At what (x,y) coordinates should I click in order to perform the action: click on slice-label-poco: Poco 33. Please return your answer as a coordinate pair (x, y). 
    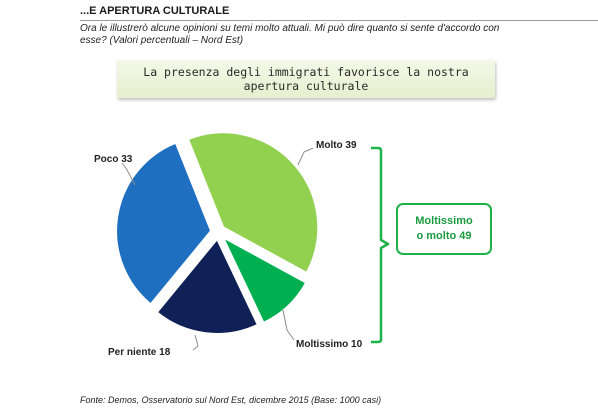
    Looking at the image, I should click on (113, 159).